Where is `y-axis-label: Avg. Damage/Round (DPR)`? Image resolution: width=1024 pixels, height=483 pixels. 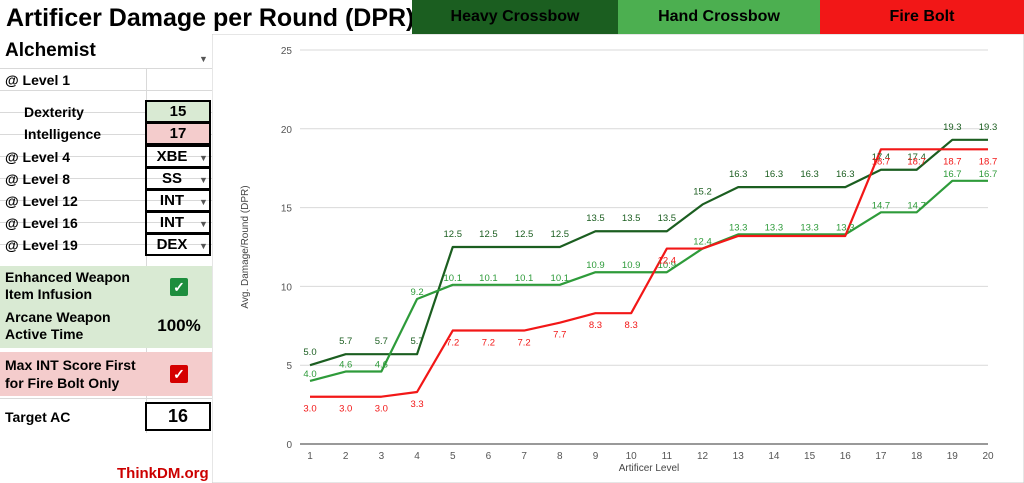
y-axis-label: Avg. Damage/Round (DPR) is located at coordinates (245, 246).